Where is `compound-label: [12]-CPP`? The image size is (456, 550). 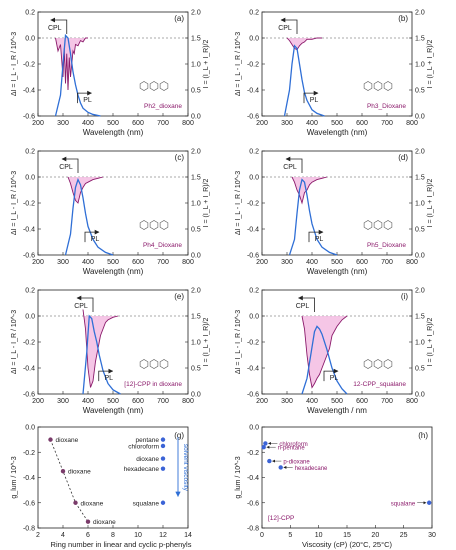
compound-label: [12]-CPP is located at coordinates (281, 518).